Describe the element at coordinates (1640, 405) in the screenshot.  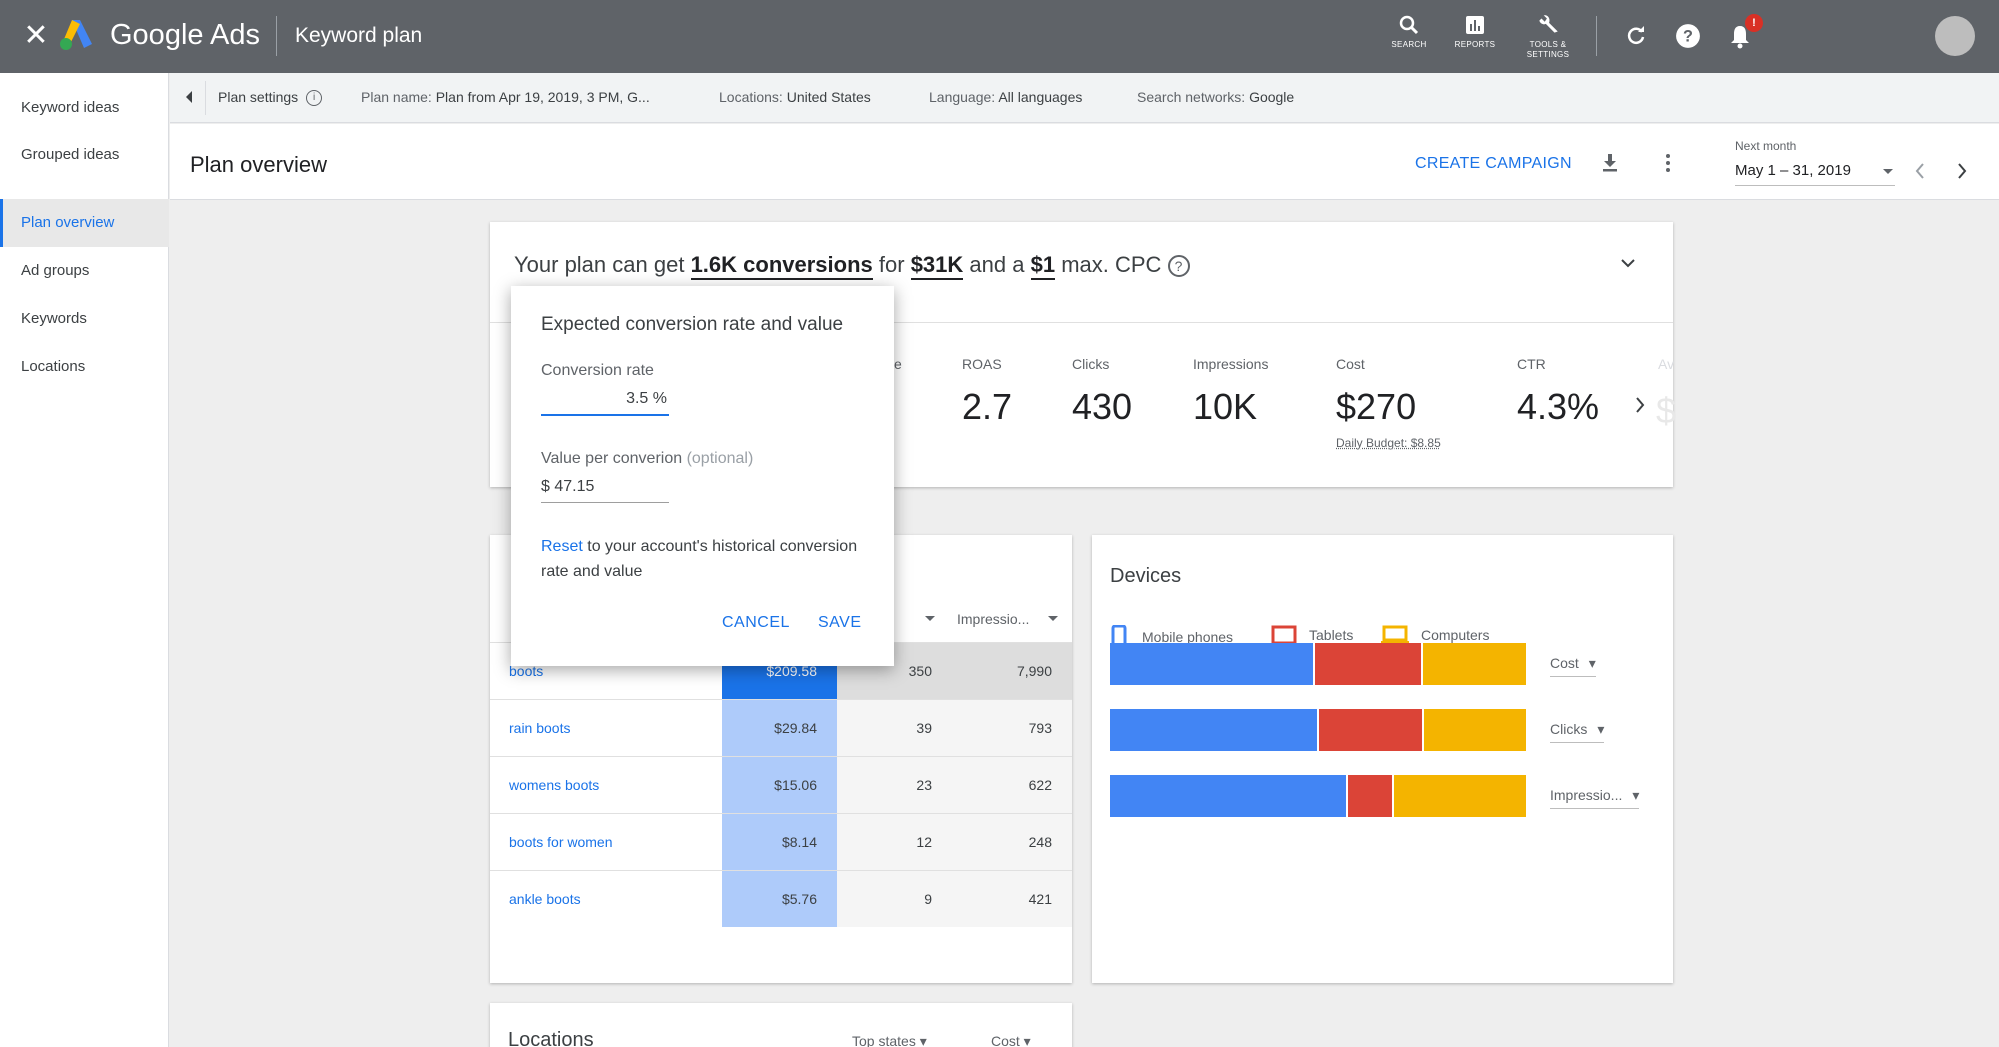
I see `scroll-metrics-right-icon` at that location.